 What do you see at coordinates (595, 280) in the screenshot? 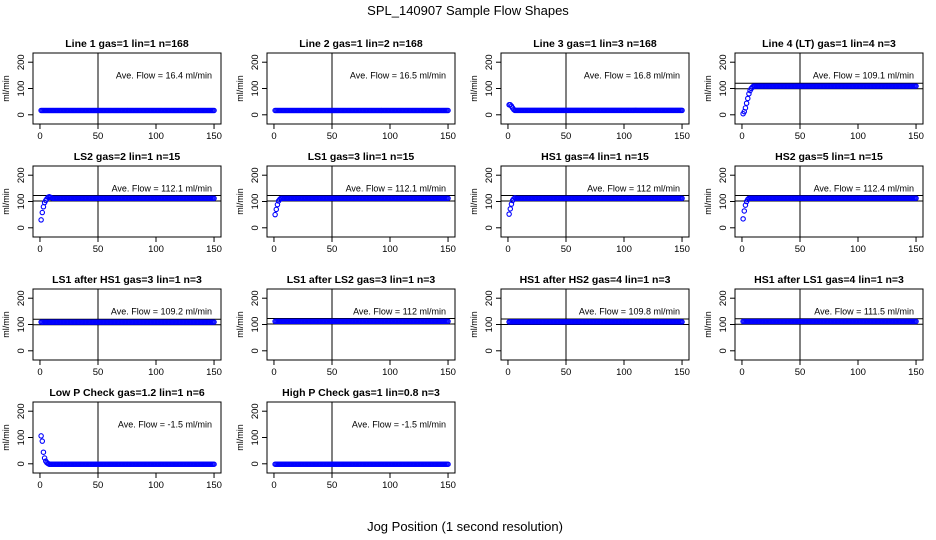
I see `panel-title: HS1 after HS2 gas=4 lin=1 n=3` at bounding box center [595, 280].